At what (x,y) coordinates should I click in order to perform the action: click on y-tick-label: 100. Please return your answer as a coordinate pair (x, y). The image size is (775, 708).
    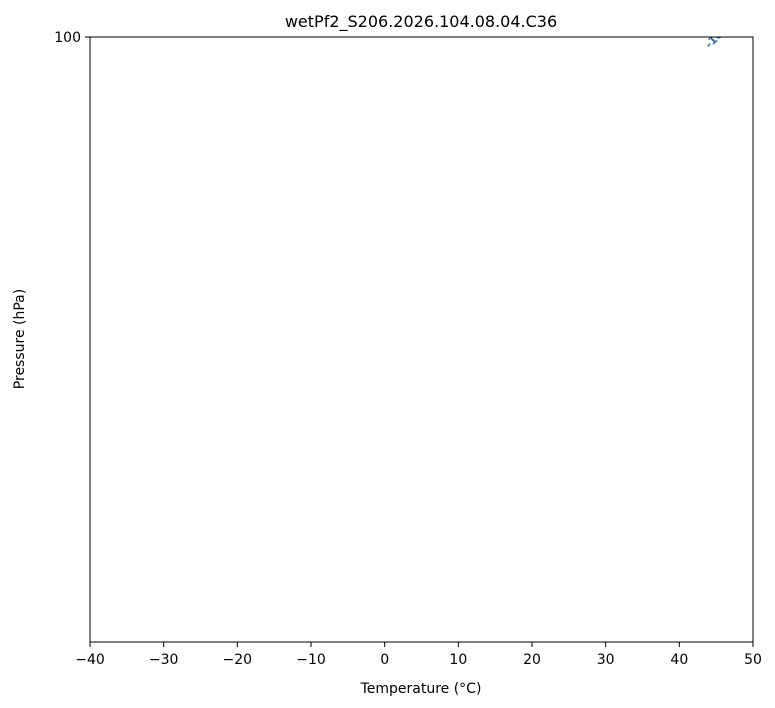
    Looking at the image, I should click on (67, 38).